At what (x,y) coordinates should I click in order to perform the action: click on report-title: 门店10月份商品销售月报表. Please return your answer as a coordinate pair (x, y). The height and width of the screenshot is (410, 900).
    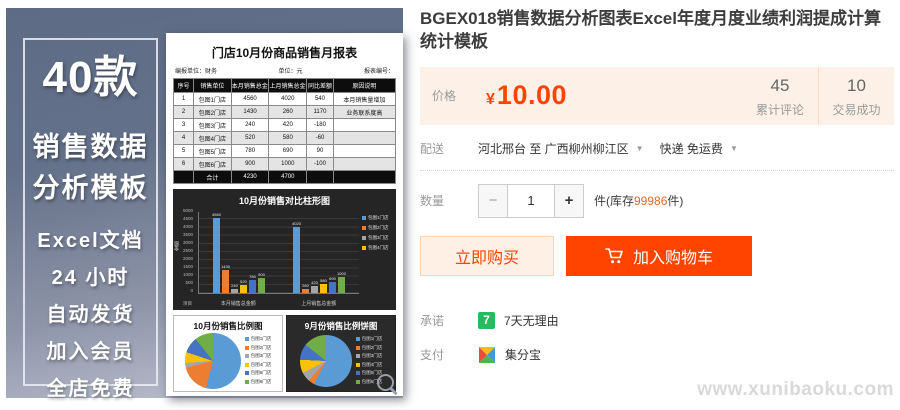
    Looking at the image, I should click on (284, 53).